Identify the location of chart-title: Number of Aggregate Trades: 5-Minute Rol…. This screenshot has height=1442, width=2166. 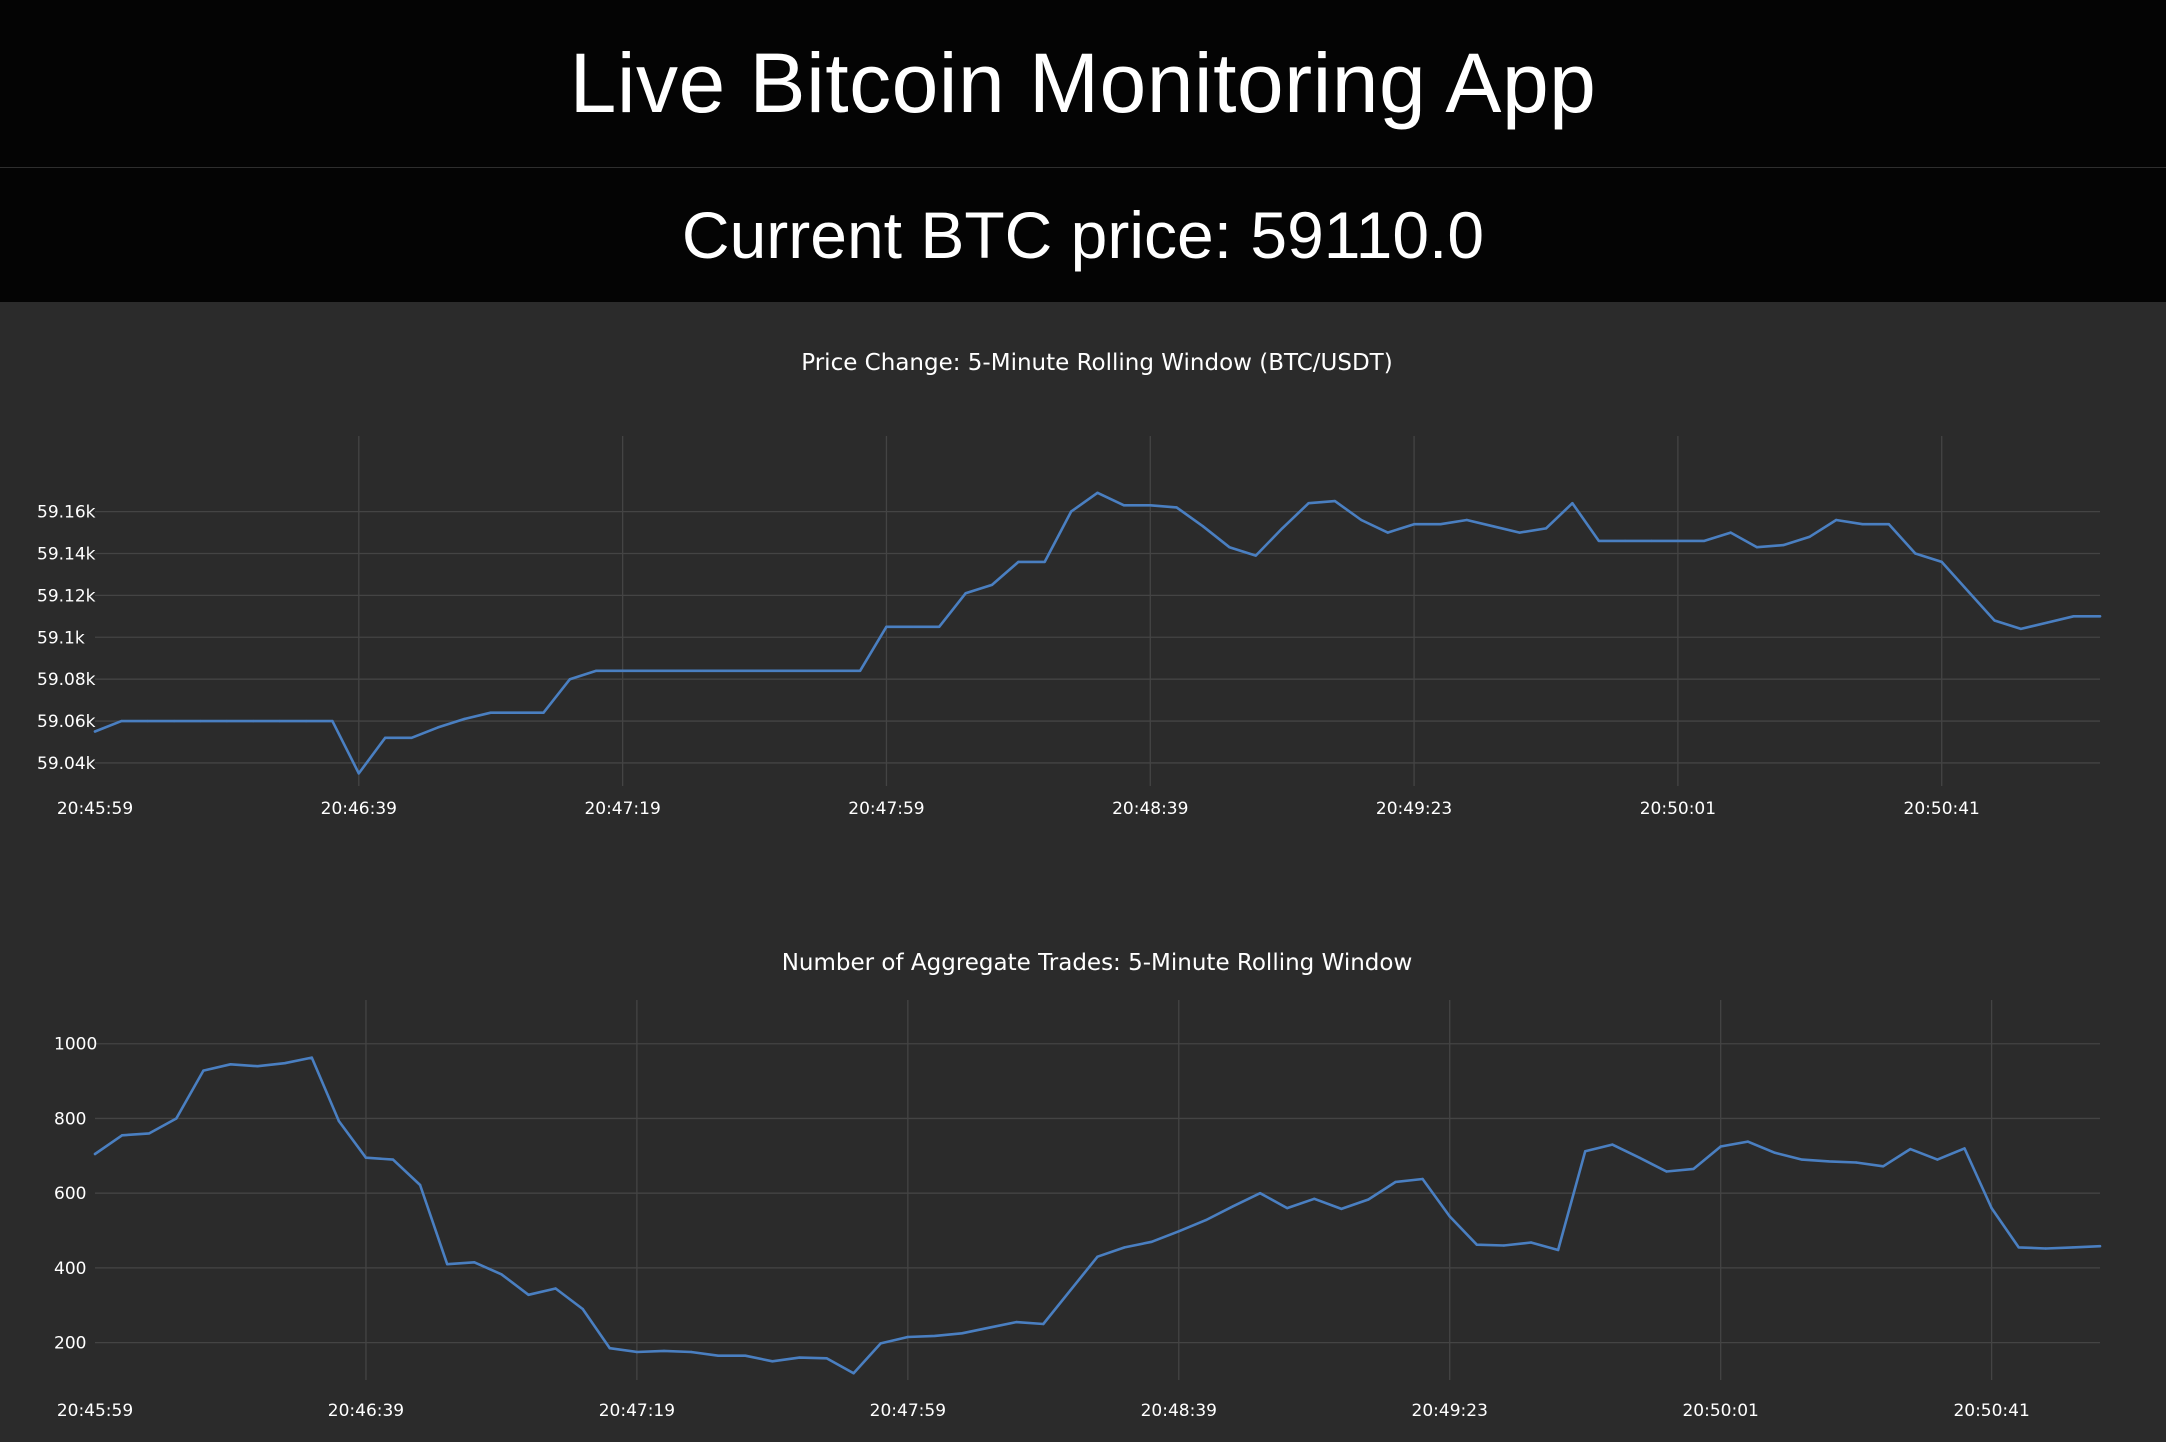
(1097, 963).